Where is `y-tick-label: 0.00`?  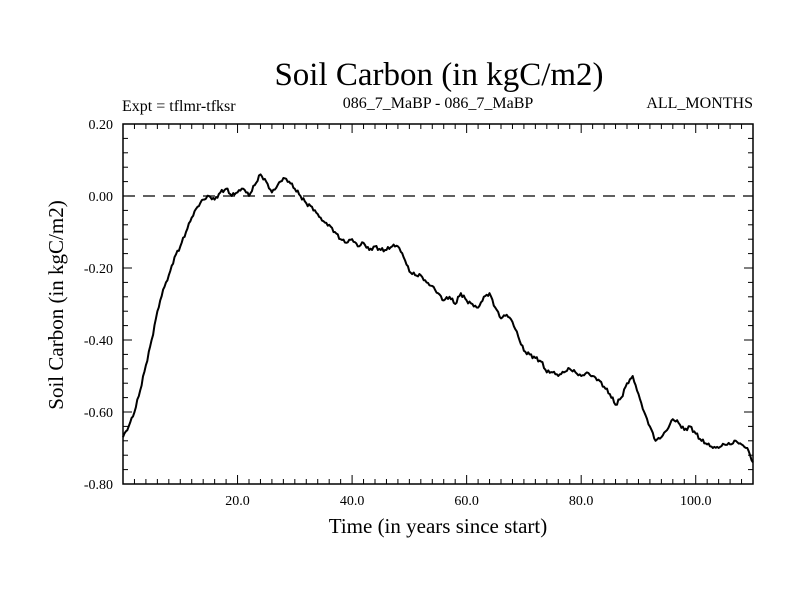 y-tick-label: 0.00 is located at coordinates (101, 197).